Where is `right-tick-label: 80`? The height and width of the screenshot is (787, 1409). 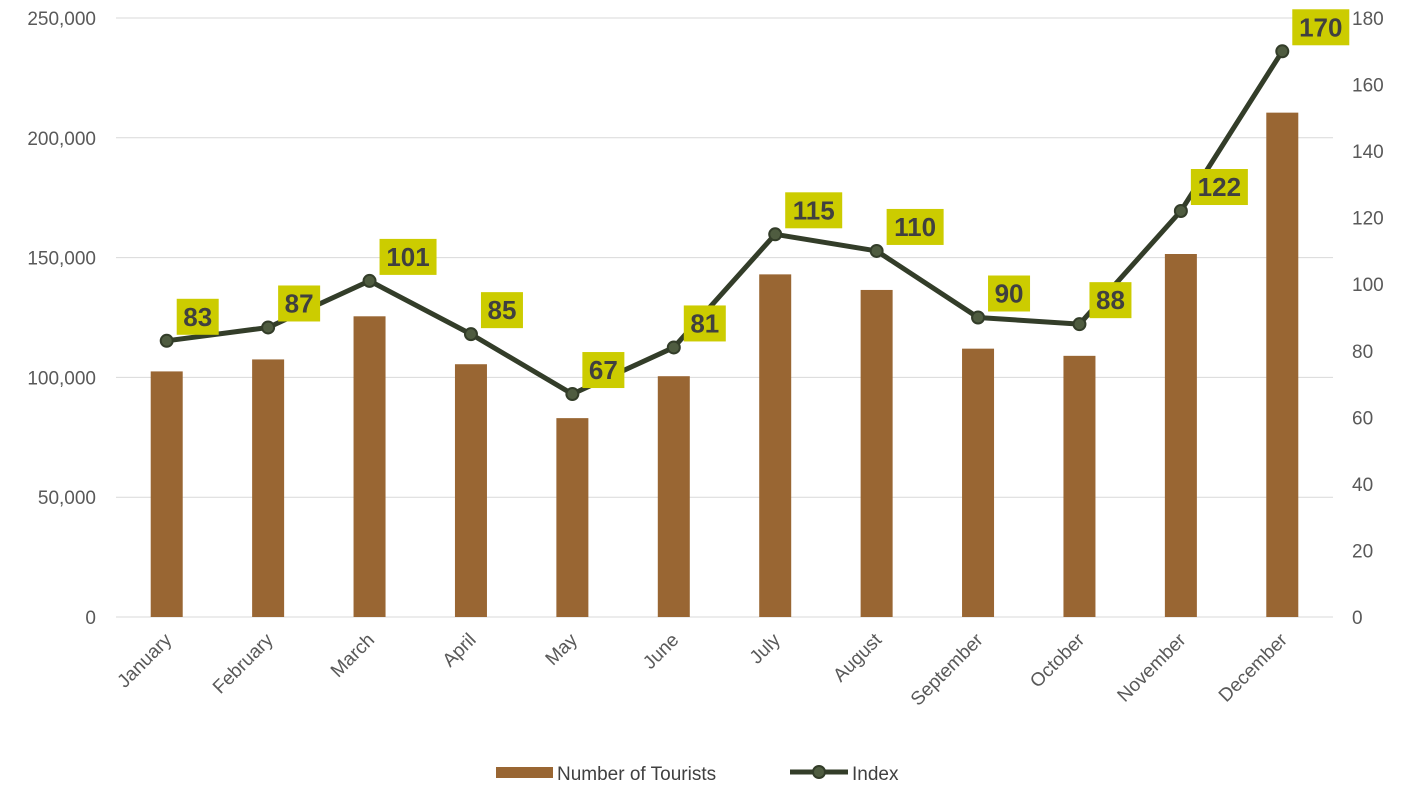 right-tick-label: 80 is located at coordinates (1362, 352).